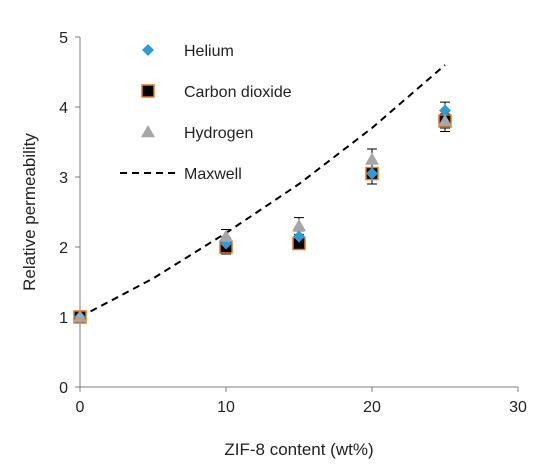 This screenshot has height=475, width=550. What do you see at coordinates (63, 178) in the screenshot?
I see `y-tick-label: 3` at bounding box center [63, 178].